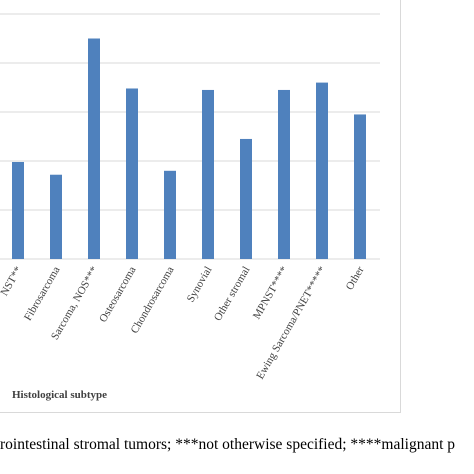  Describe the element at coordinates (271, 293) in the screenshot. I see `x-tick-label-7: MPNST****` at that location.